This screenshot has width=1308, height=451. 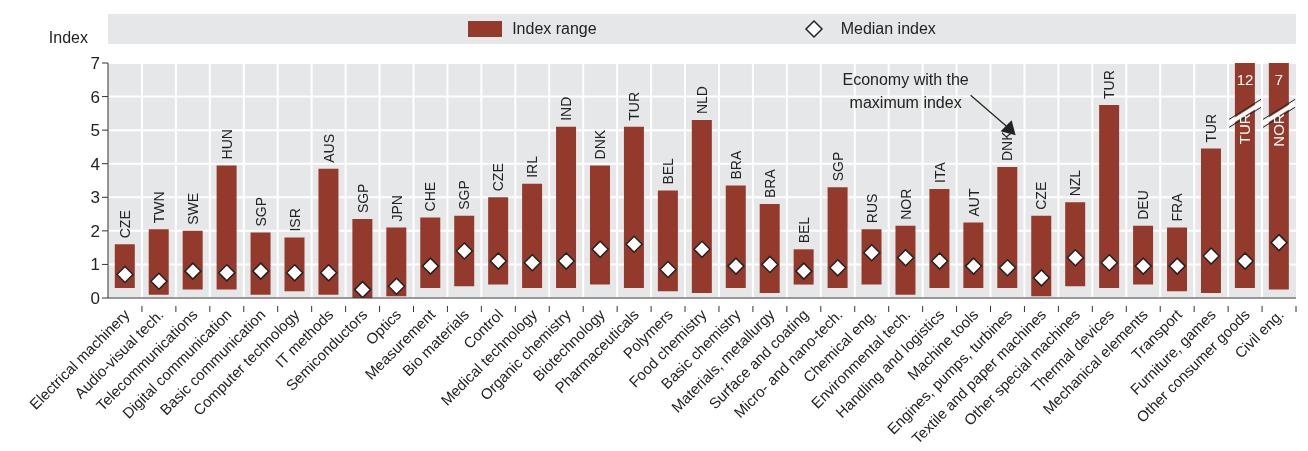 What do you see at coordinates (294, 220) in the screenshot?
I see `annotation: ISR` at bounding box center [294, 220].